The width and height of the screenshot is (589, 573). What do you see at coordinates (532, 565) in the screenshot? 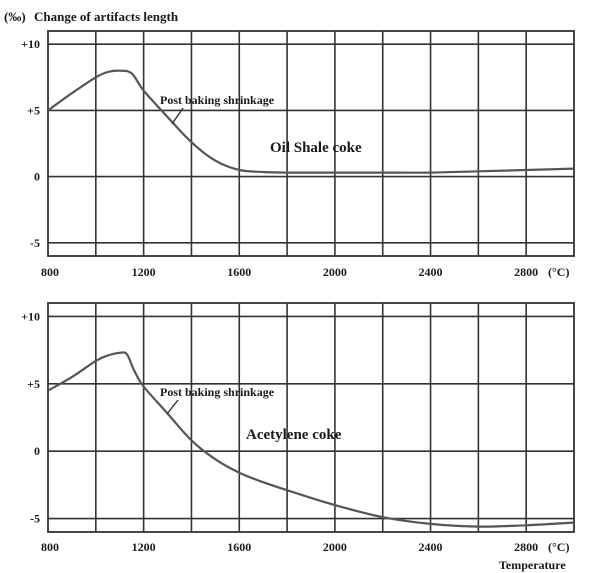
I see `x-axis-title: Temperature` at bounding box center [532, 565].